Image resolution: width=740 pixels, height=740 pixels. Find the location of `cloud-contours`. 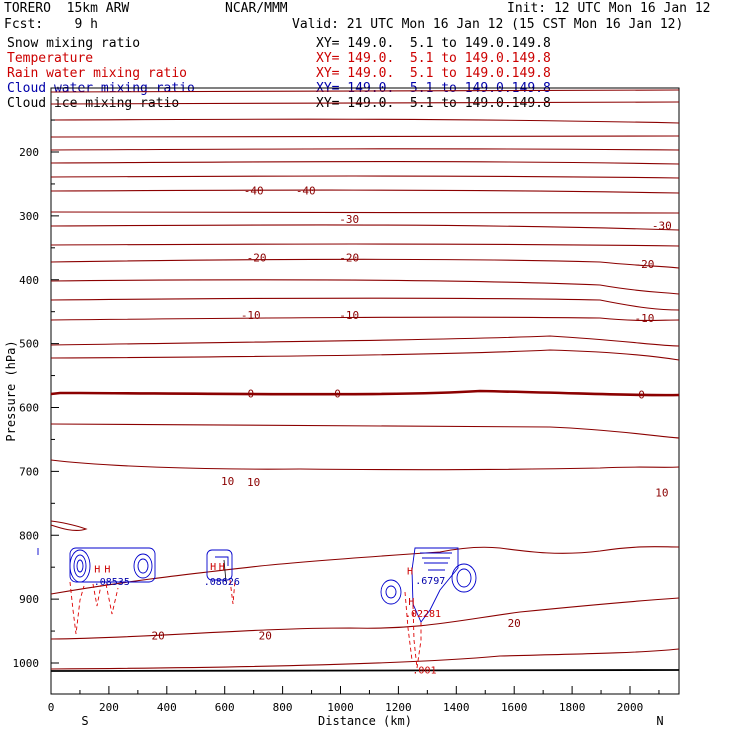

cloud-contours is located at coordinates (257, 608).